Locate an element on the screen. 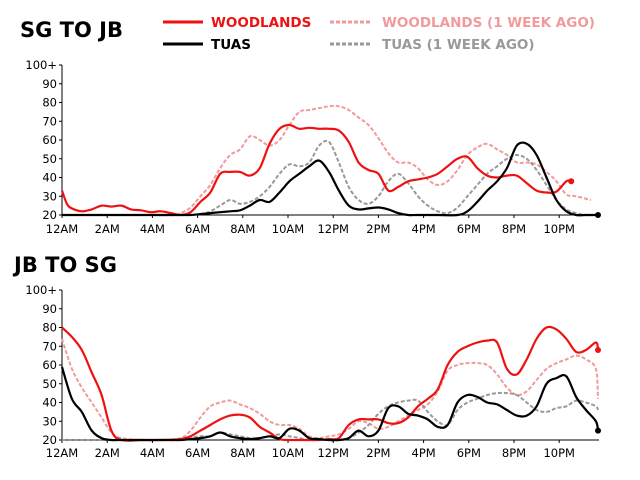 The width and height of the screenshot is (640, 480). series-line-jb-to-sg-tuas is located at coordinates (330, 404).